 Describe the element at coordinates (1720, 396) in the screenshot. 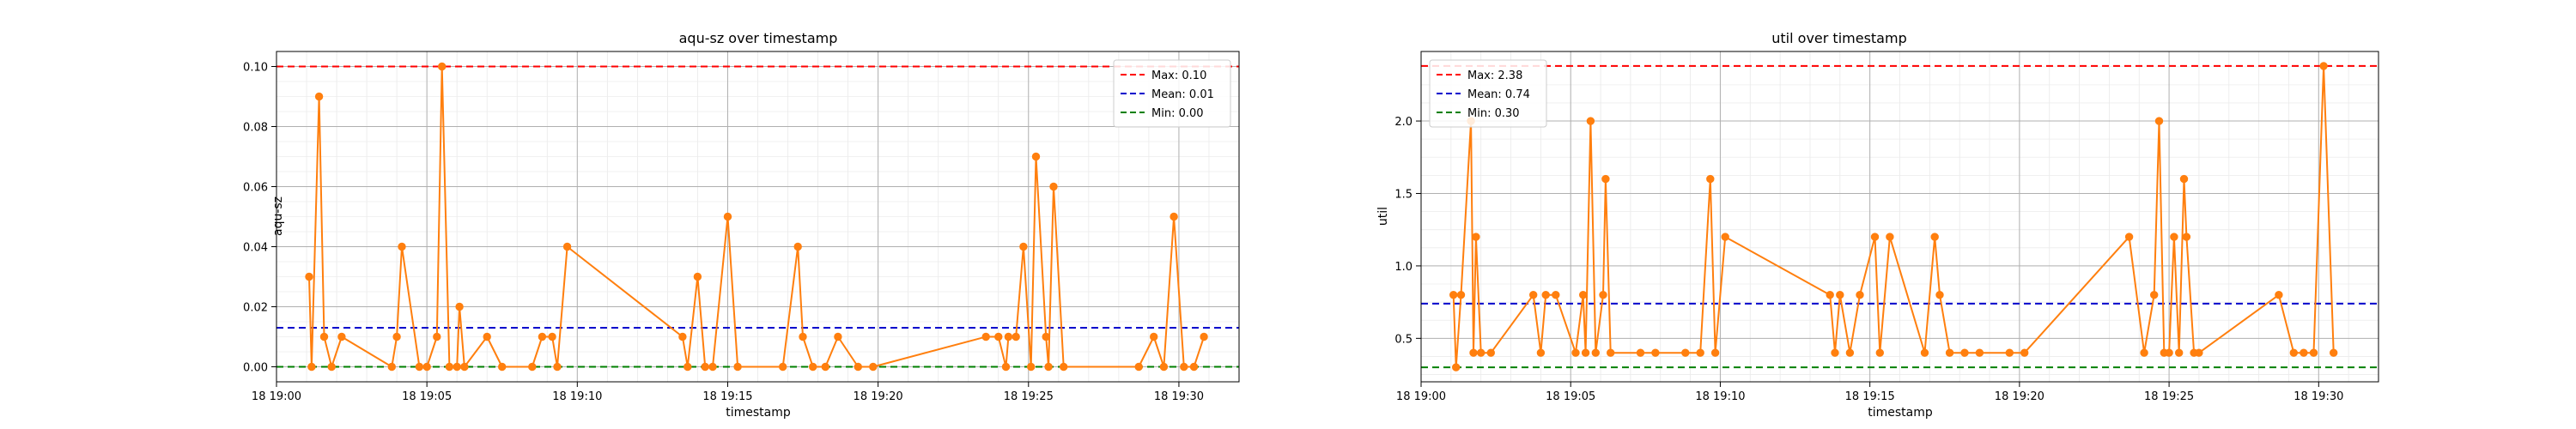

I see `x-tick-label: 18 19:10` at that location.